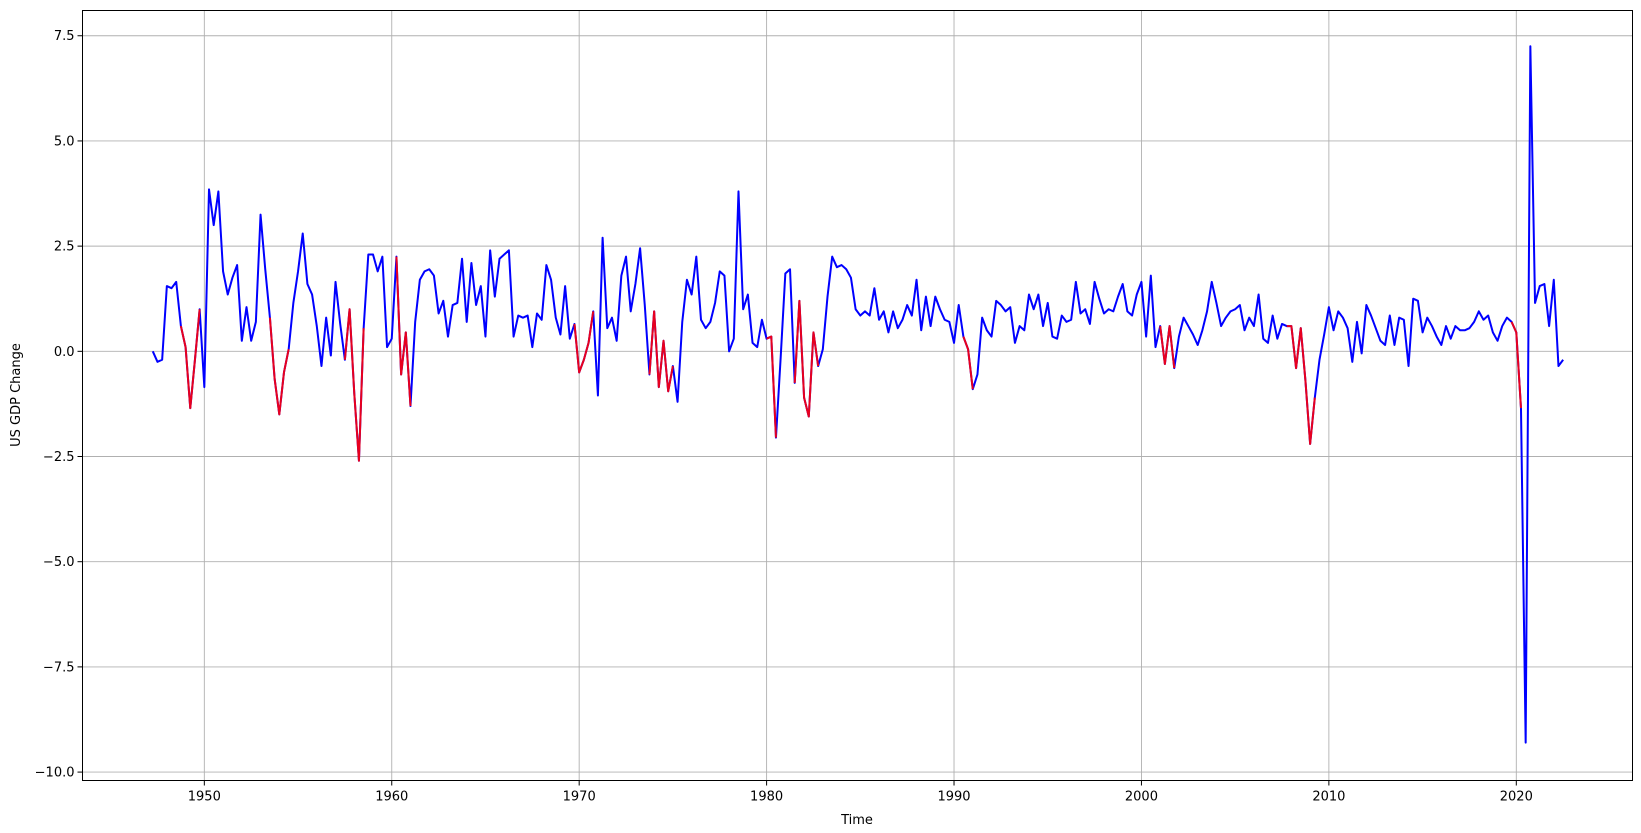  I want to click on y-tick-label: −2.5, so click(59, 457).